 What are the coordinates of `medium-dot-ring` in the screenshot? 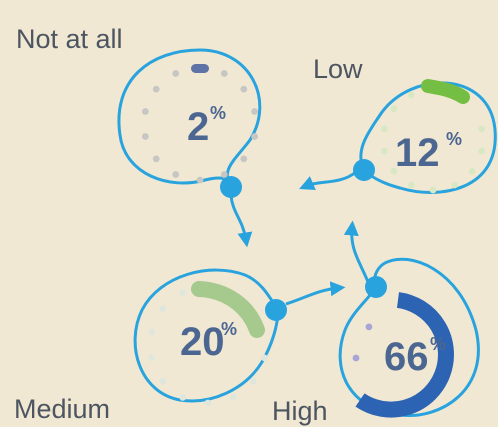 It's located at (208, 348).